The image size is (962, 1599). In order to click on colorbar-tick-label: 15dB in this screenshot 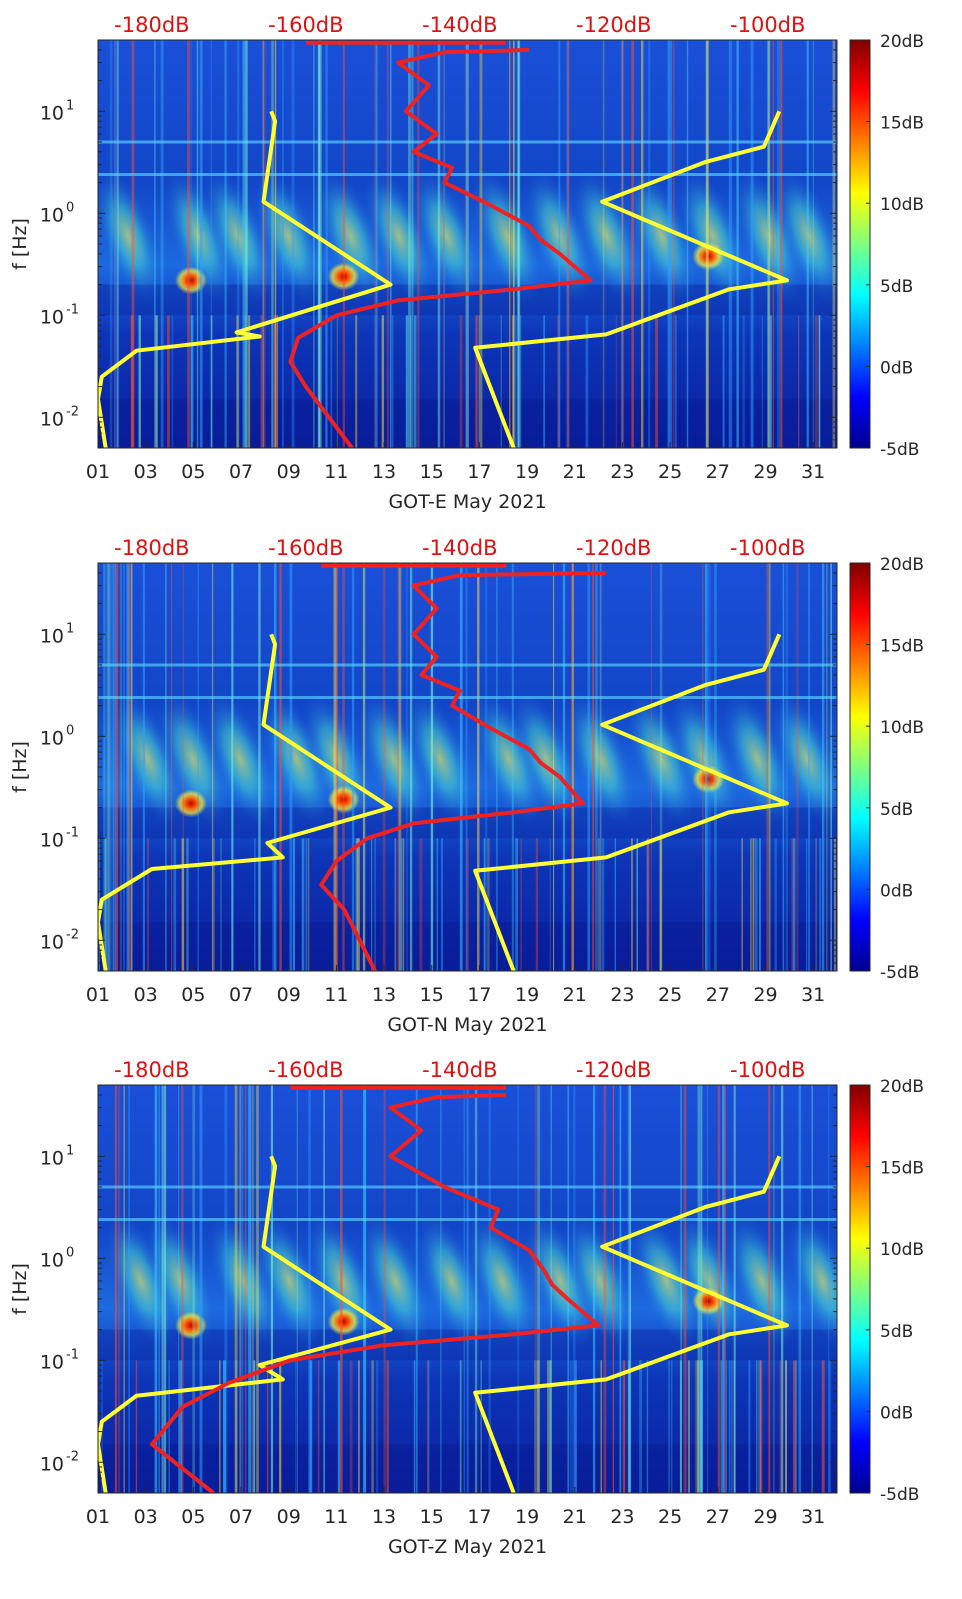, I will do `click(902, 1169)`.